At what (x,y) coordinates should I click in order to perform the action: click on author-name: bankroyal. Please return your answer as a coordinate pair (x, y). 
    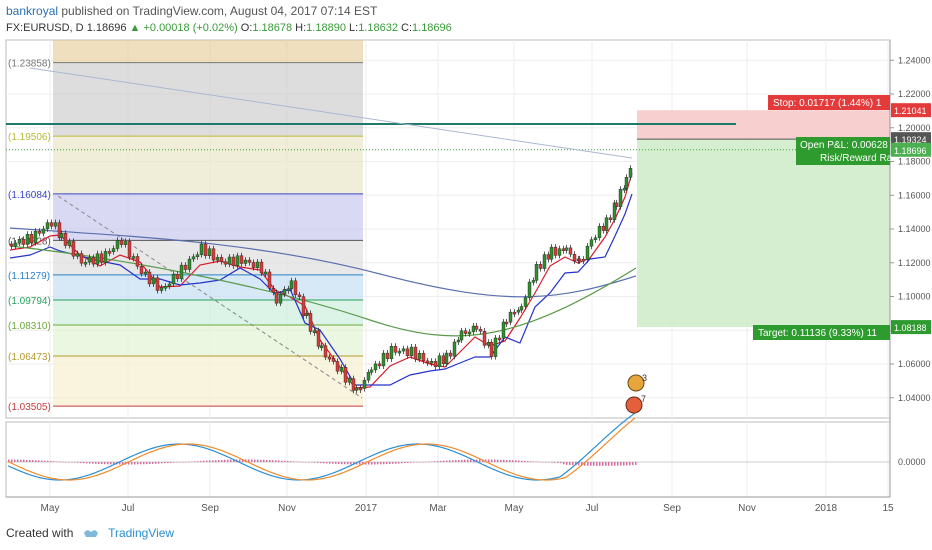
    Looking at the image, I should click on (32, 11).